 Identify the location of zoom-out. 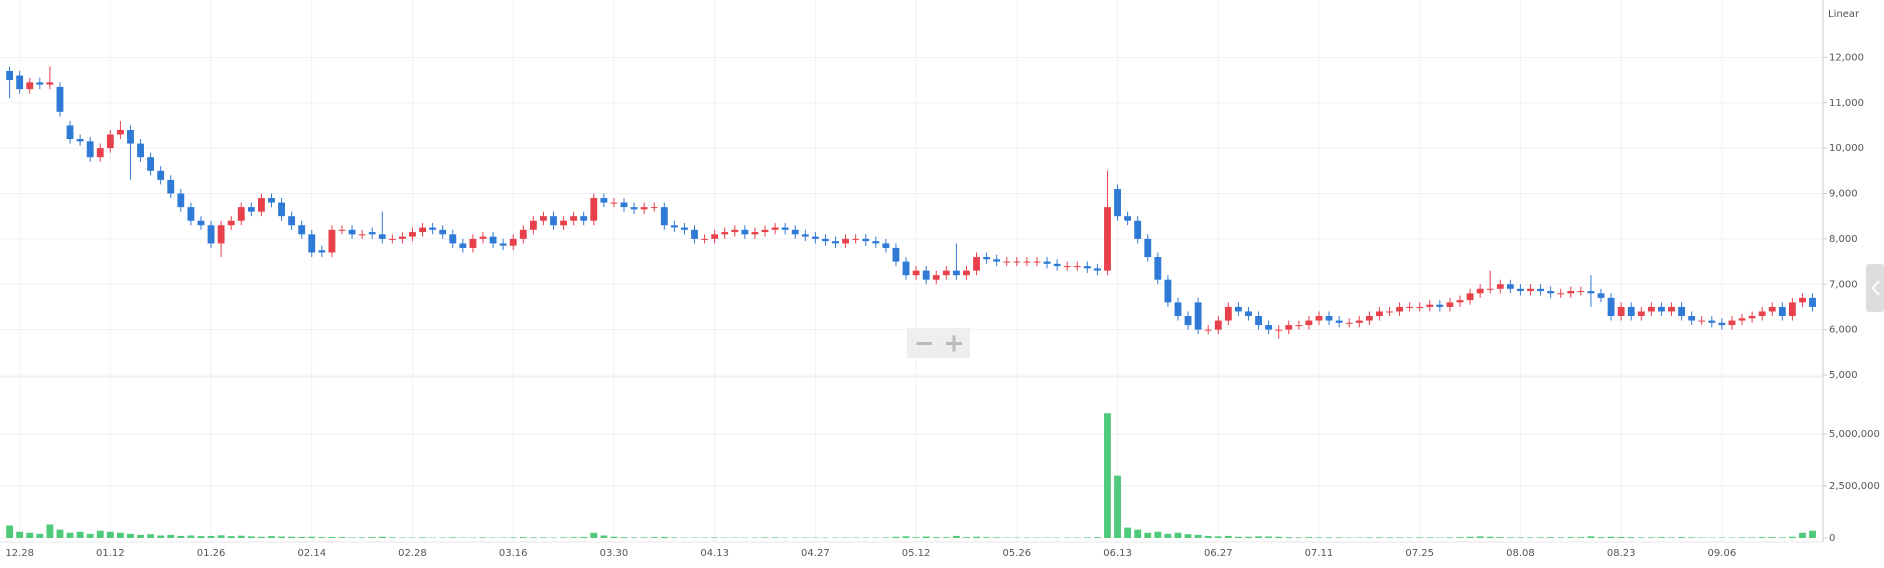
(924, 343).